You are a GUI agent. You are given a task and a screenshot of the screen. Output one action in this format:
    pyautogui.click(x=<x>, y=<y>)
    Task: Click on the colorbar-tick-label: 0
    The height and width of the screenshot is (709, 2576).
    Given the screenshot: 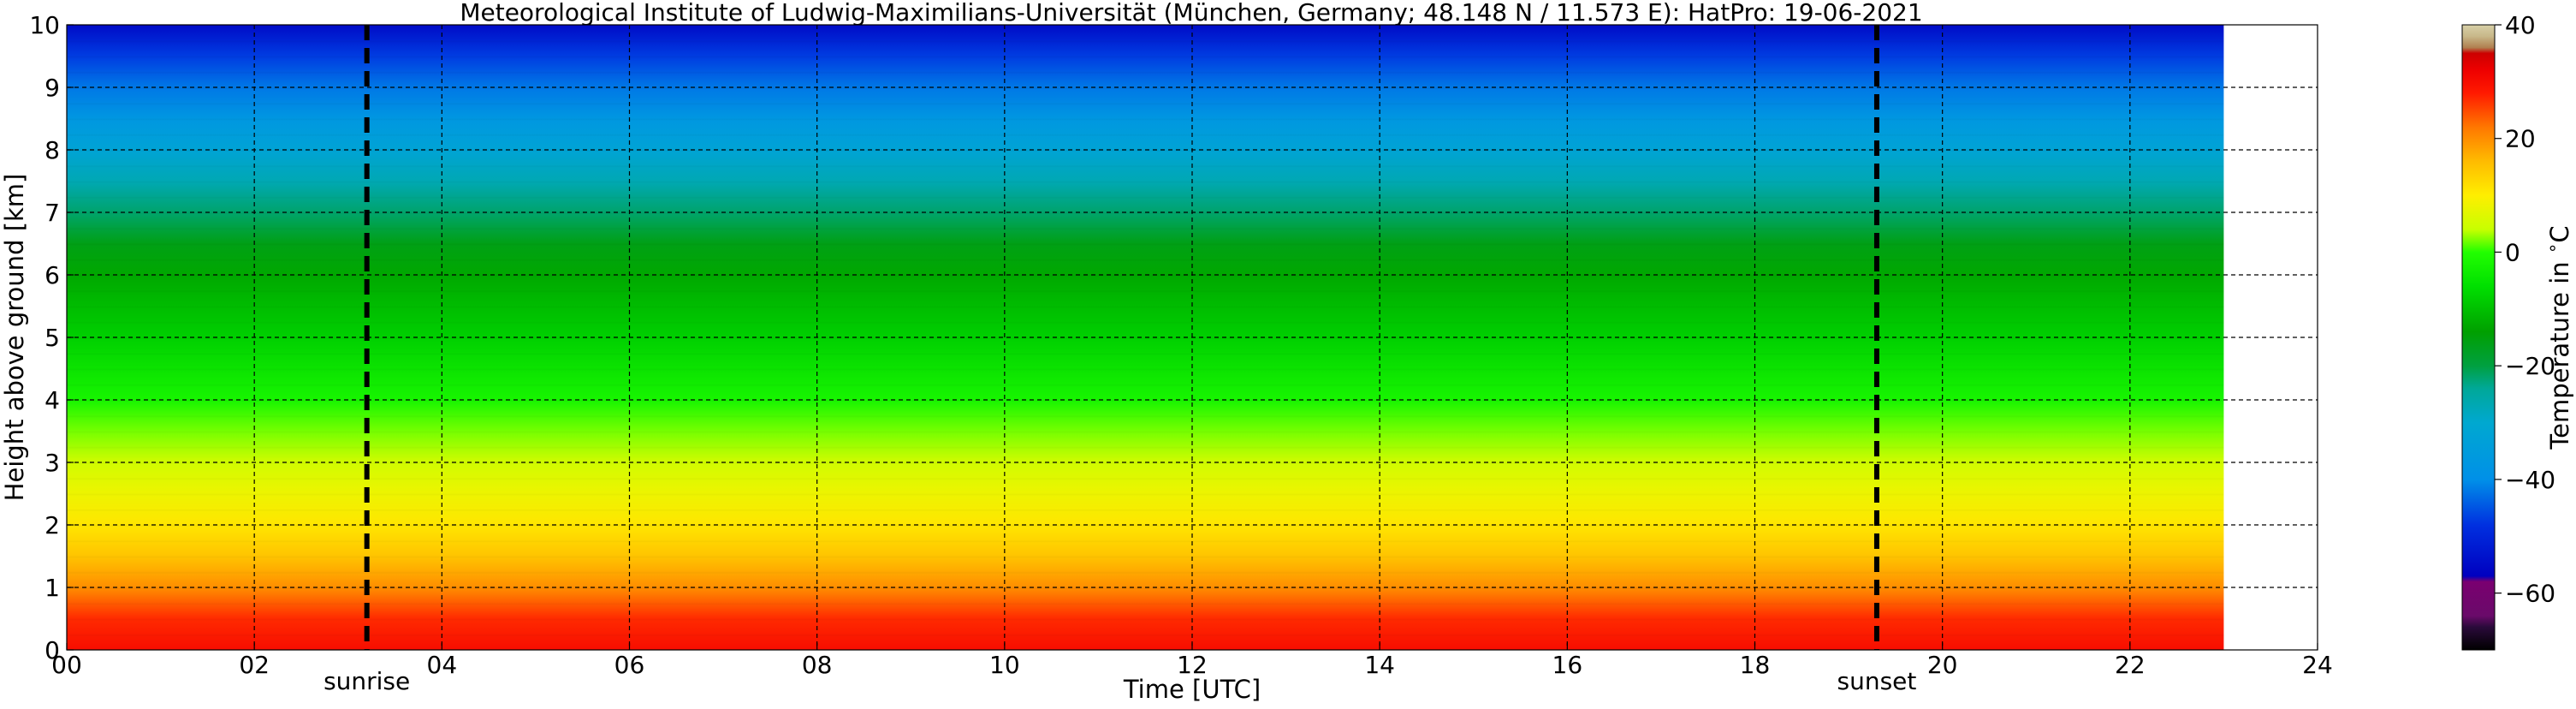 What is the action you would take?
    pyautogui.click(x=2512, y=252)
    